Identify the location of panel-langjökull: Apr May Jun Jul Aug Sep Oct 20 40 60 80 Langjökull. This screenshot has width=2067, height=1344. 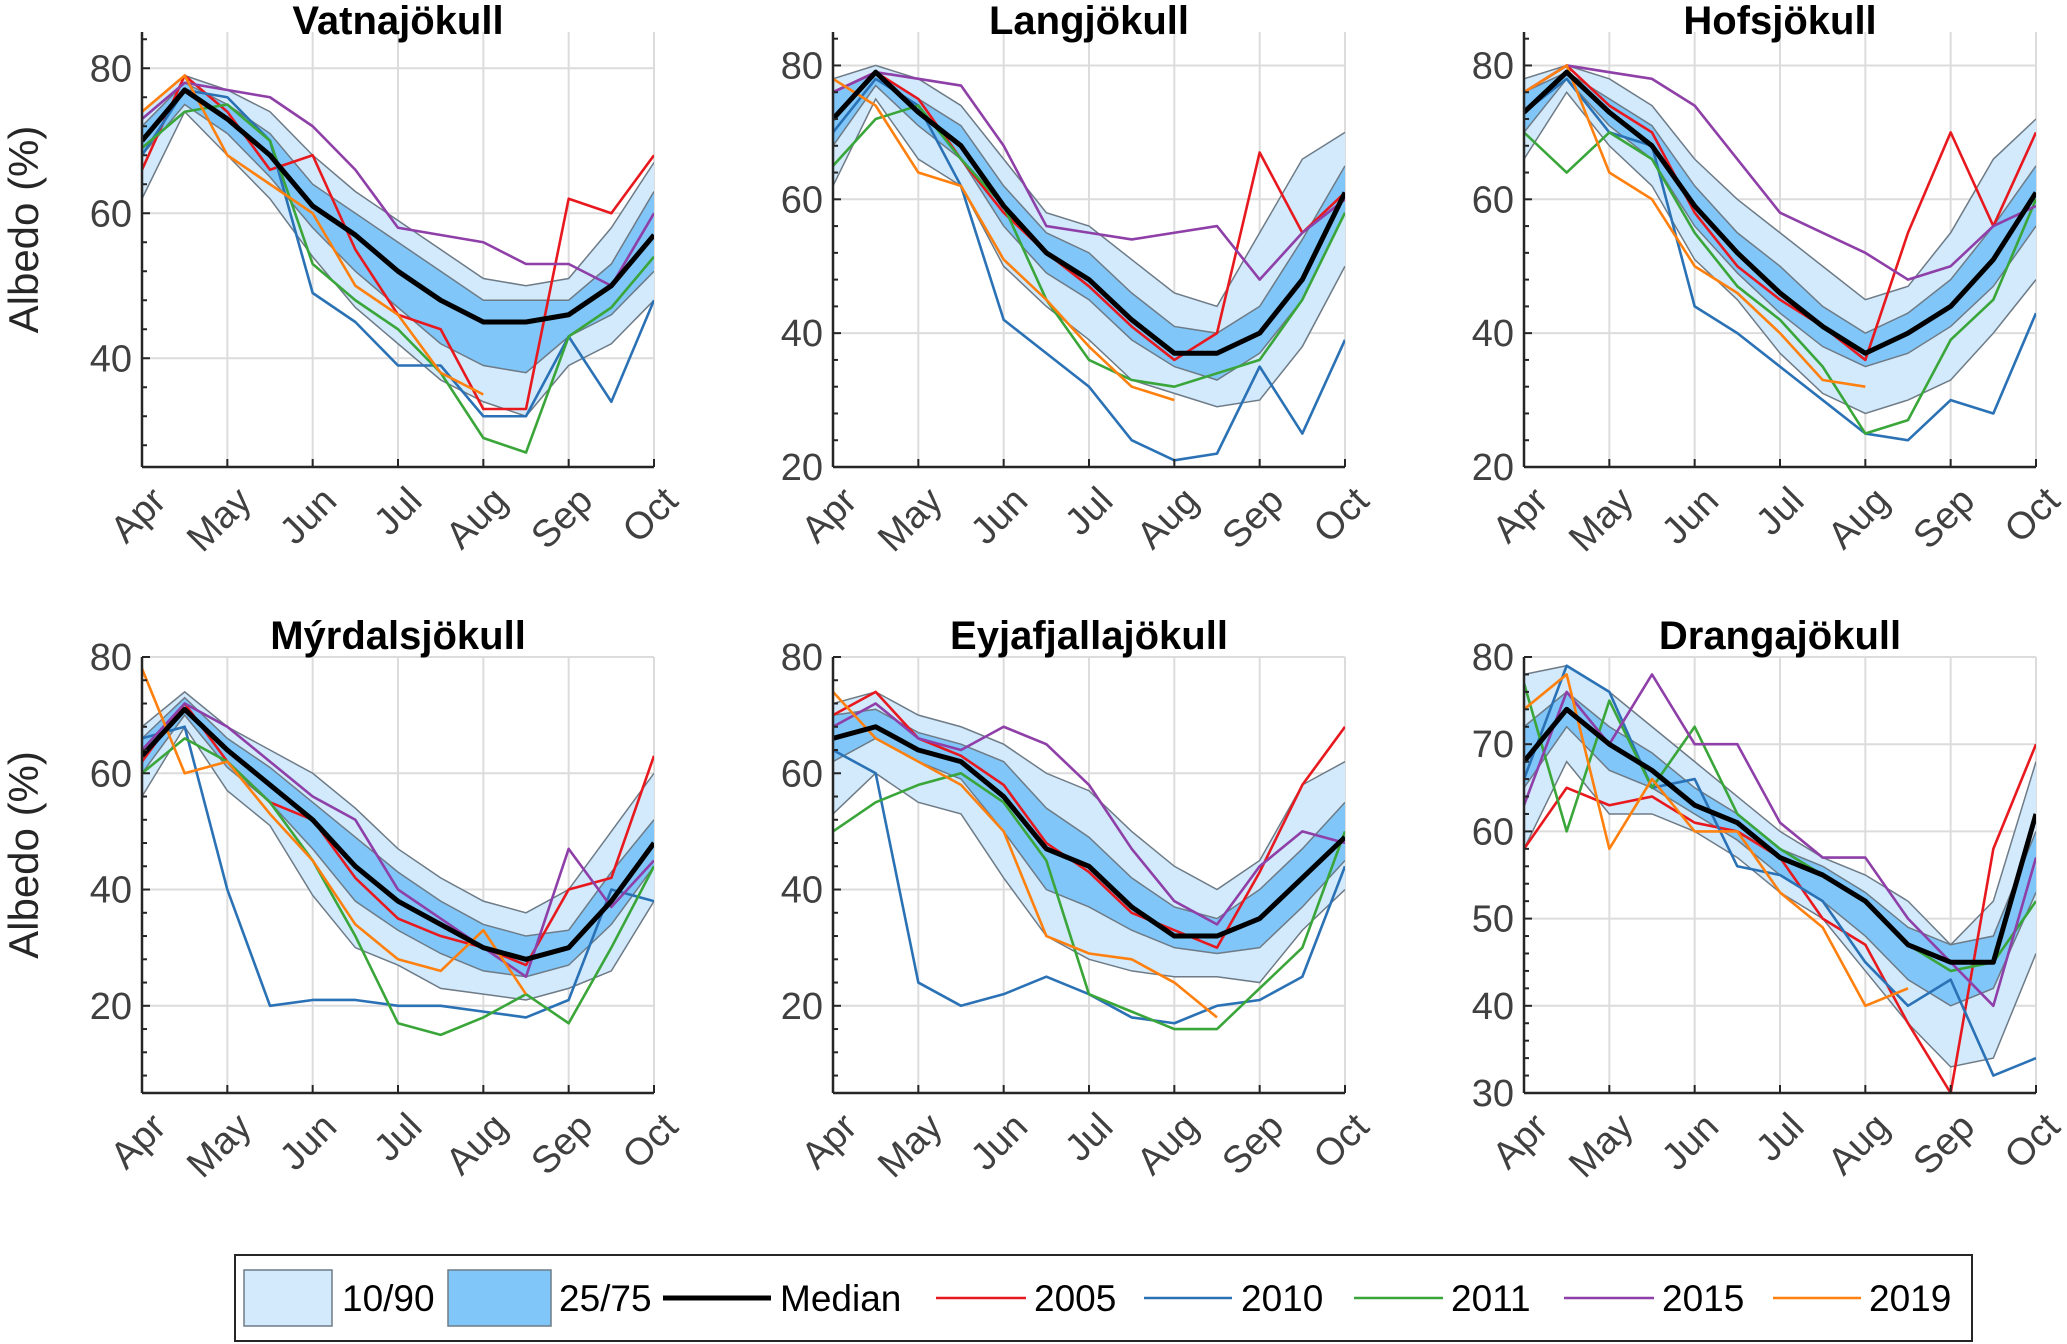
(1079, 280).